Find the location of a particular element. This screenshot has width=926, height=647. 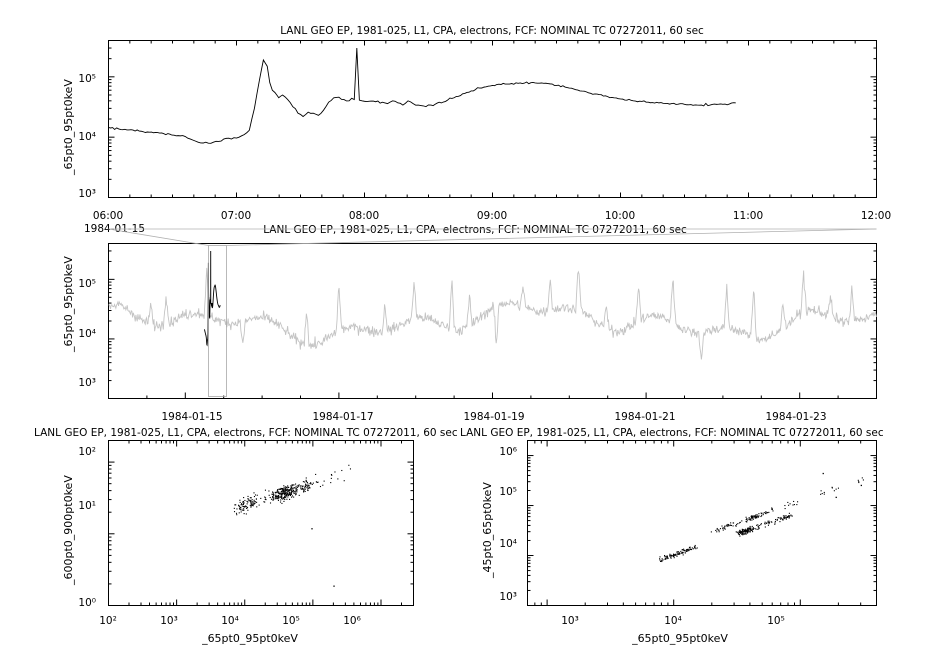

panel4-ytick-0: 10³ is located at coordinates (508, 597).